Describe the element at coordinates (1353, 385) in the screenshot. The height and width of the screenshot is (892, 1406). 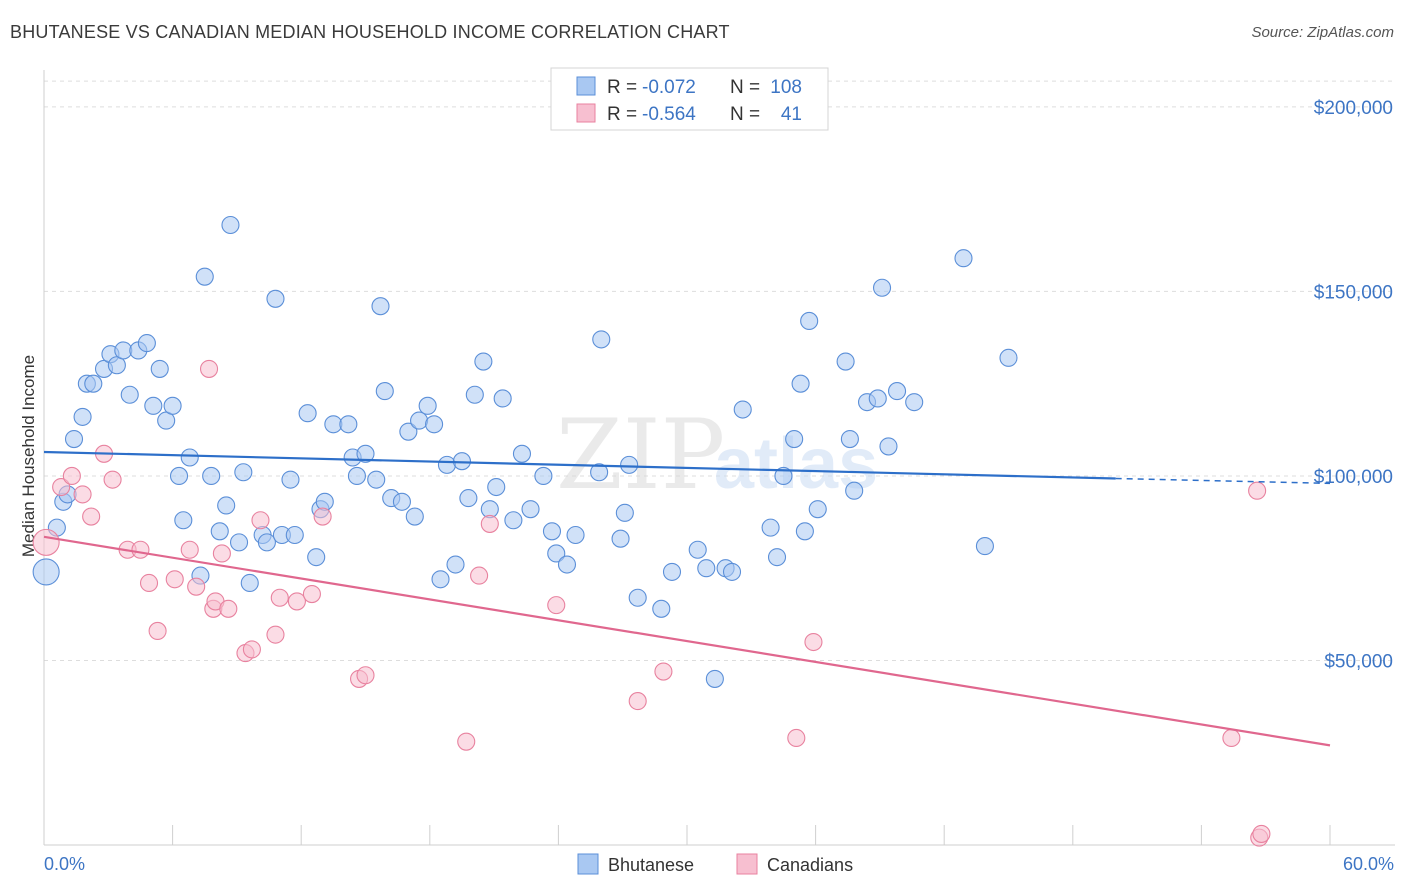
I see `y-tick-labels: $50,000 $100,000 $150,000 $200,000` at that location.